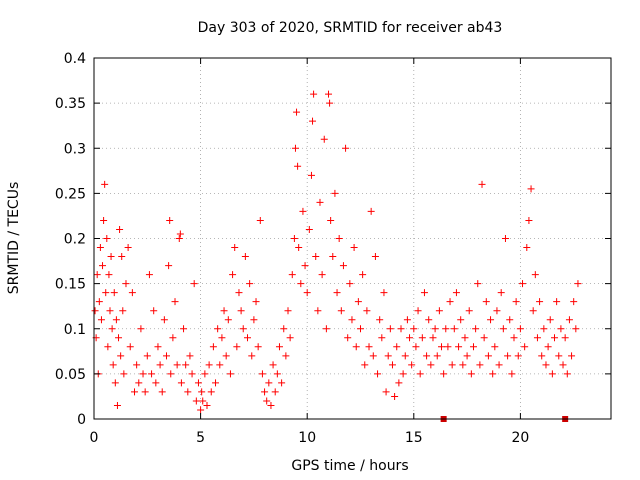 Image resolution: width=640 pixels, height=480 pixels. Describe the element at coordinates (70, 104) in the screenshot. I see `y-tick-label: 0.35` at that location.